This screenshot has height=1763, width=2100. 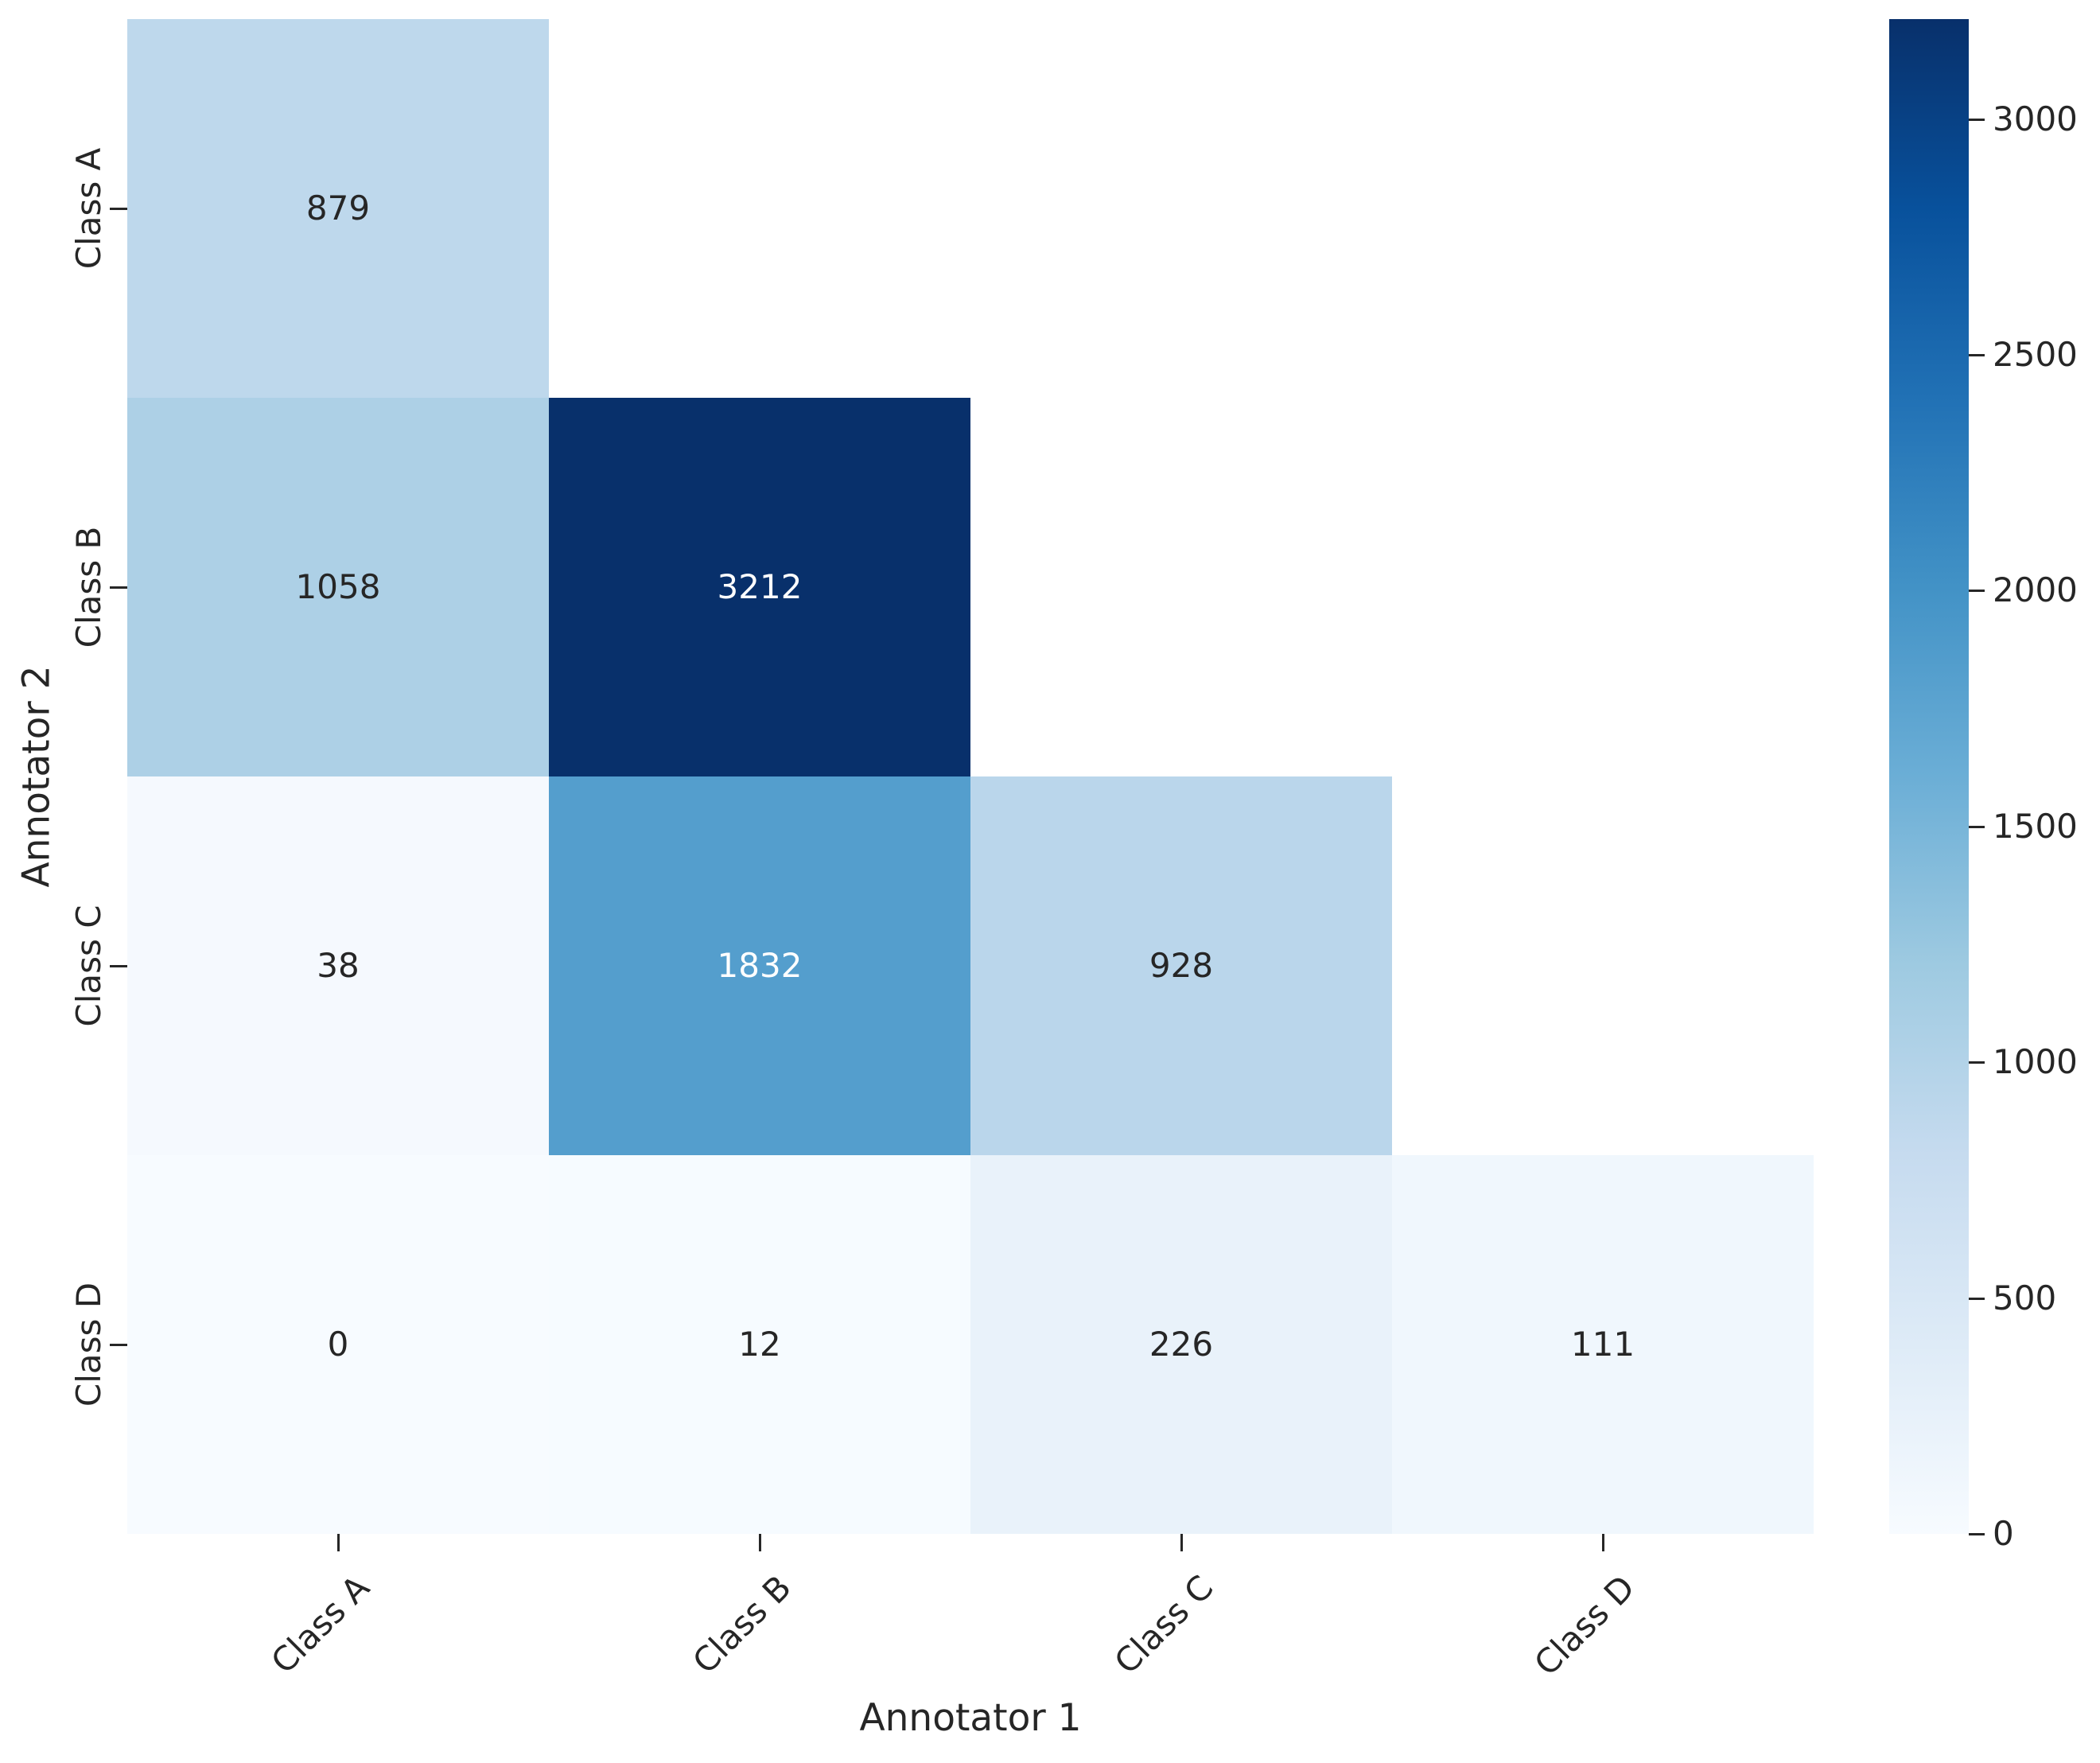 What do you see at coordinates (1163, 1624) in the screenshot?
I see `x-tick-label: Class C` at bounding box center [1163, 1624].